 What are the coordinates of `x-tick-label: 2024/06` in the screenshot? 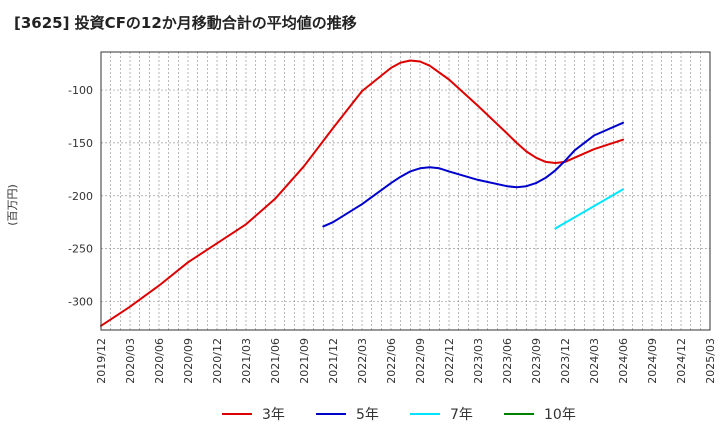 It's located at (623, 361).